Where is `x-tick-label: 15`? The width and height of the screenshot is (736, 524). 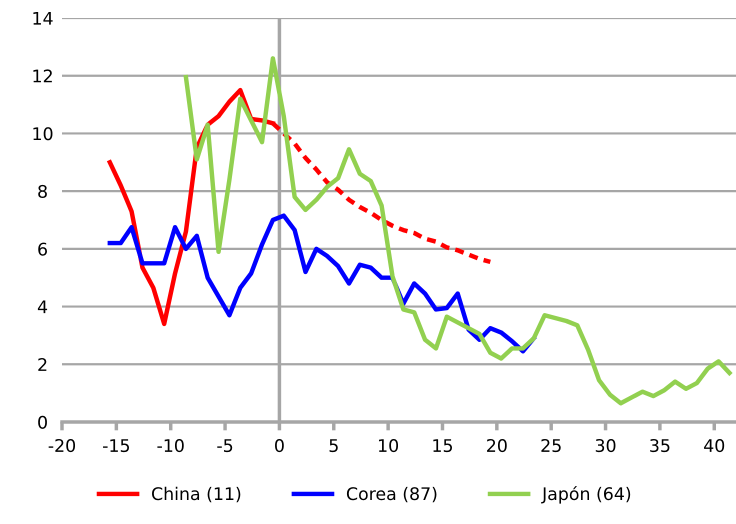
x-tick-label: 15 is located at coordinates (442, 445).